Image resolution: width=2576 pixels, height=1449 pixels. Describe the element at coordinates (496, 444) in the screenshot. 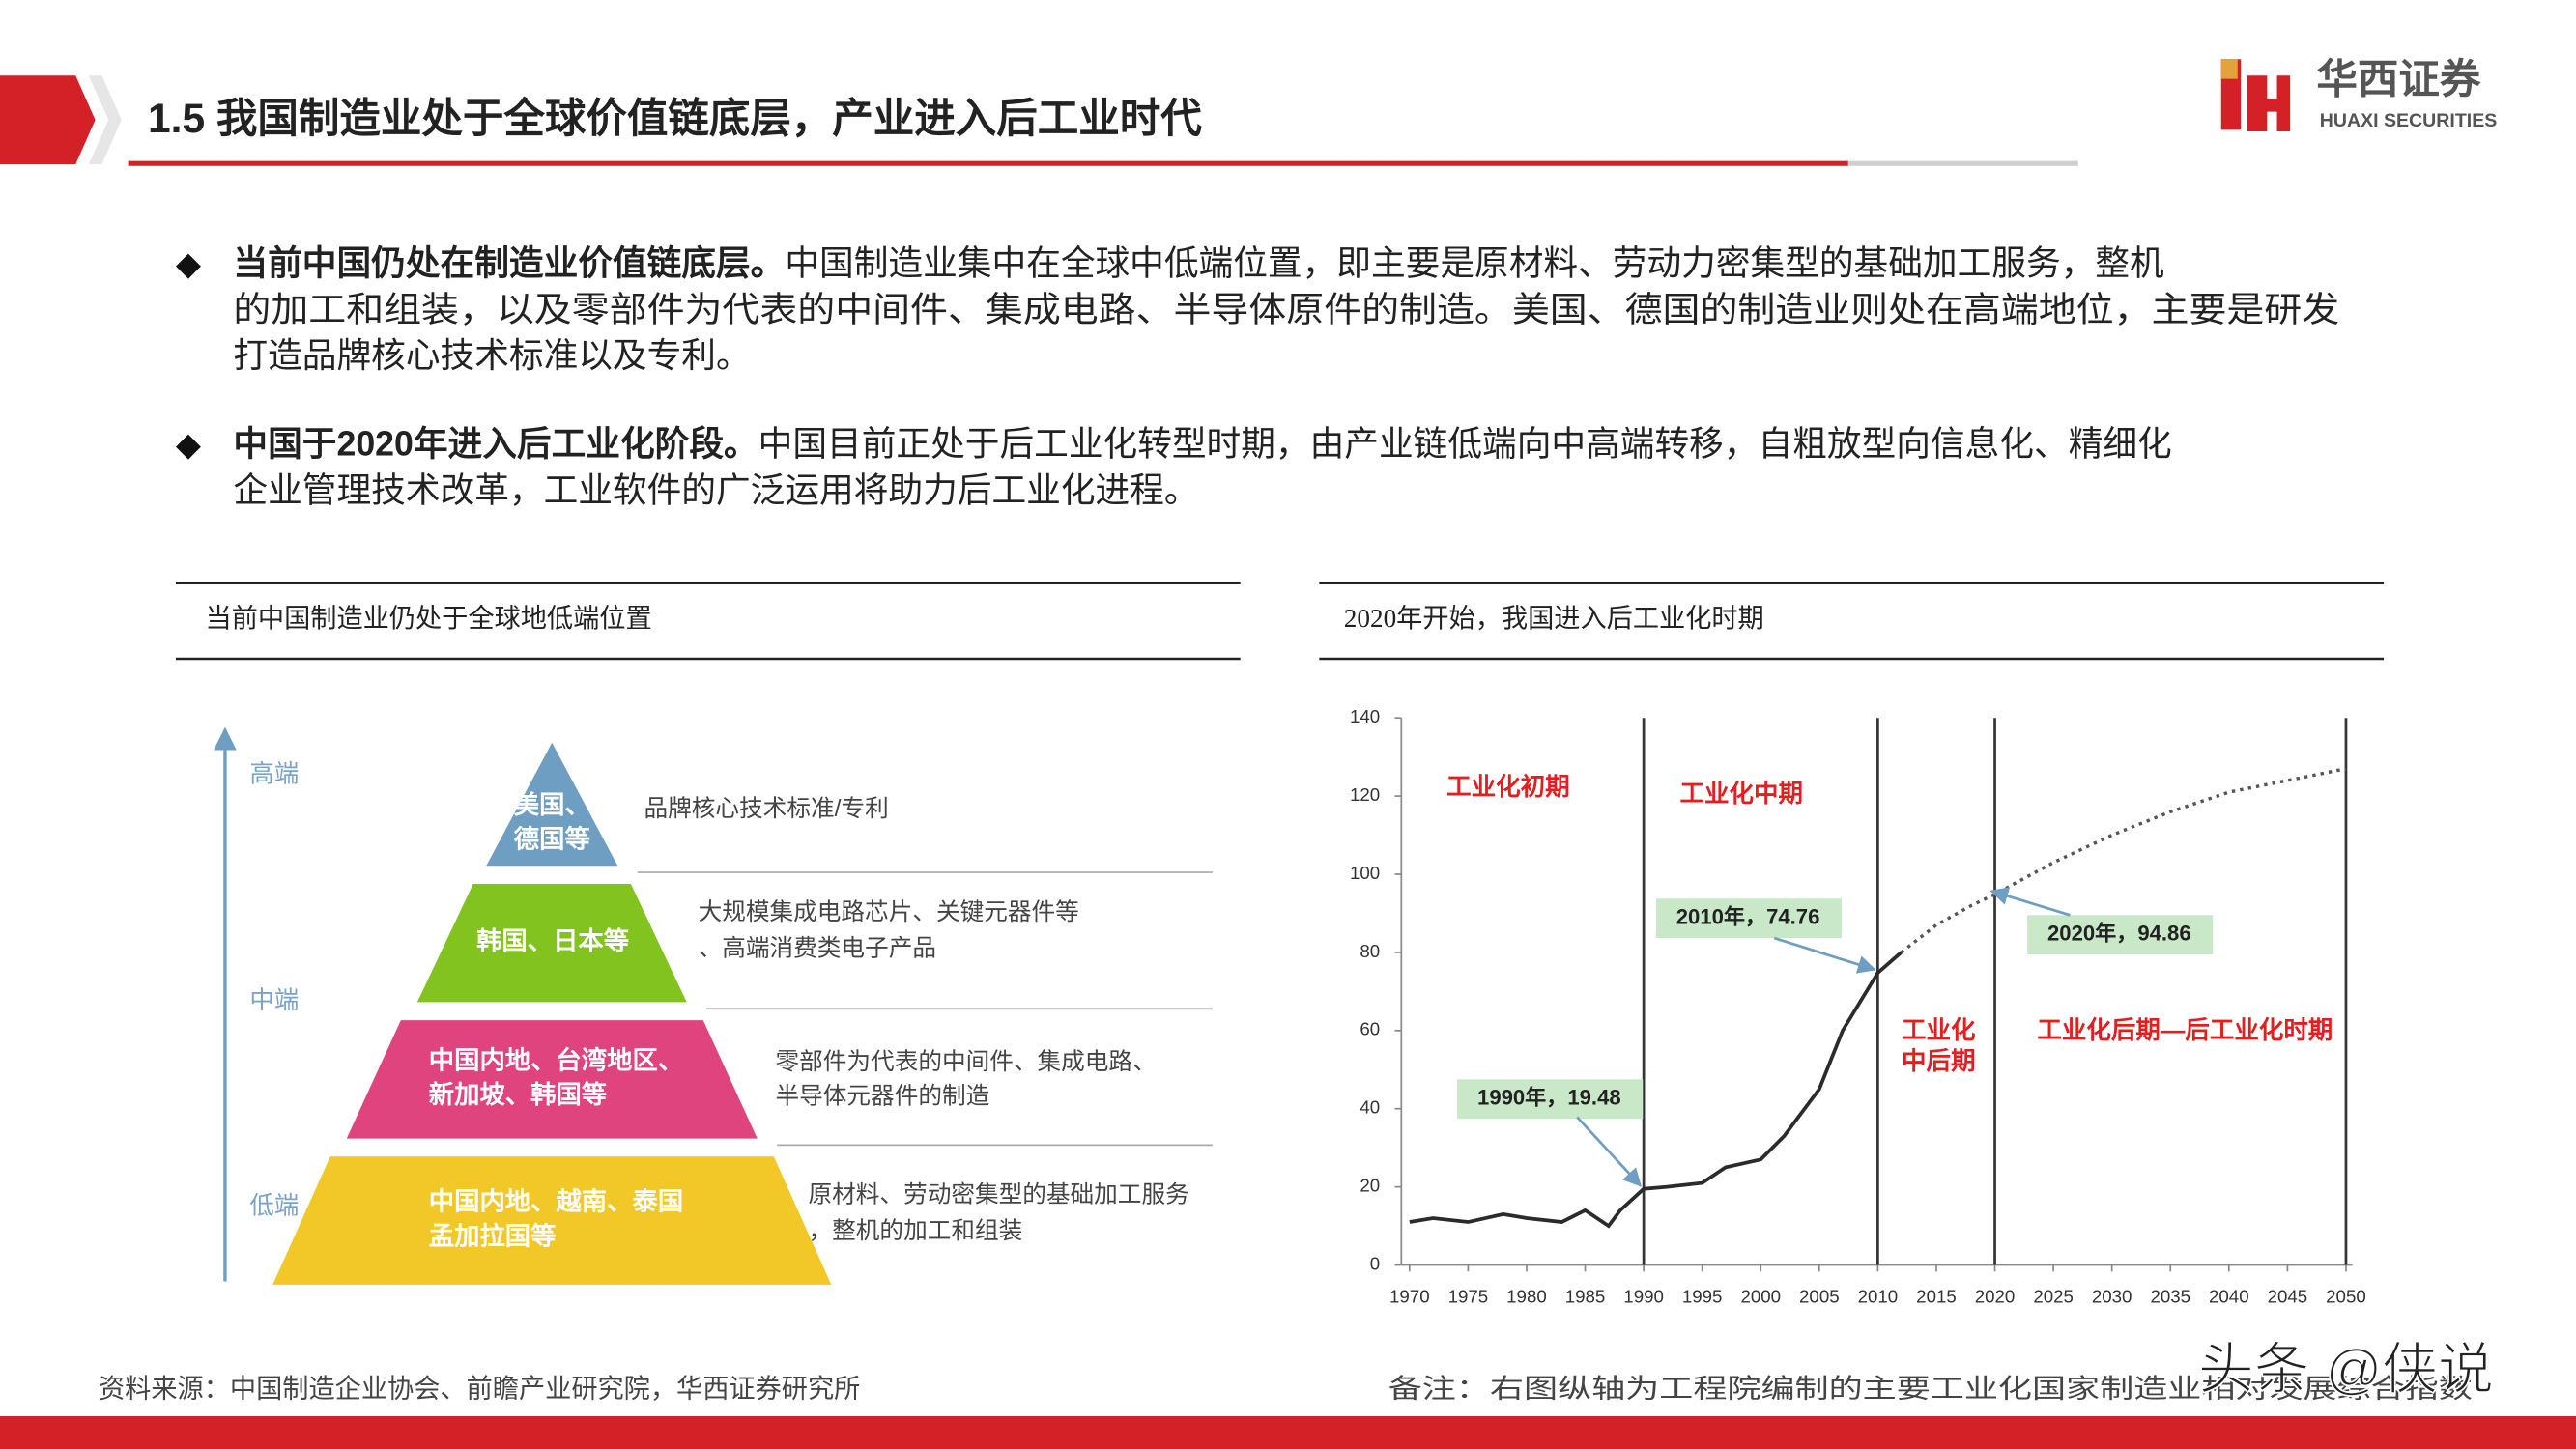

I see `bullet-lead: 中国于2020年进入后工业化阶段。` at that location.